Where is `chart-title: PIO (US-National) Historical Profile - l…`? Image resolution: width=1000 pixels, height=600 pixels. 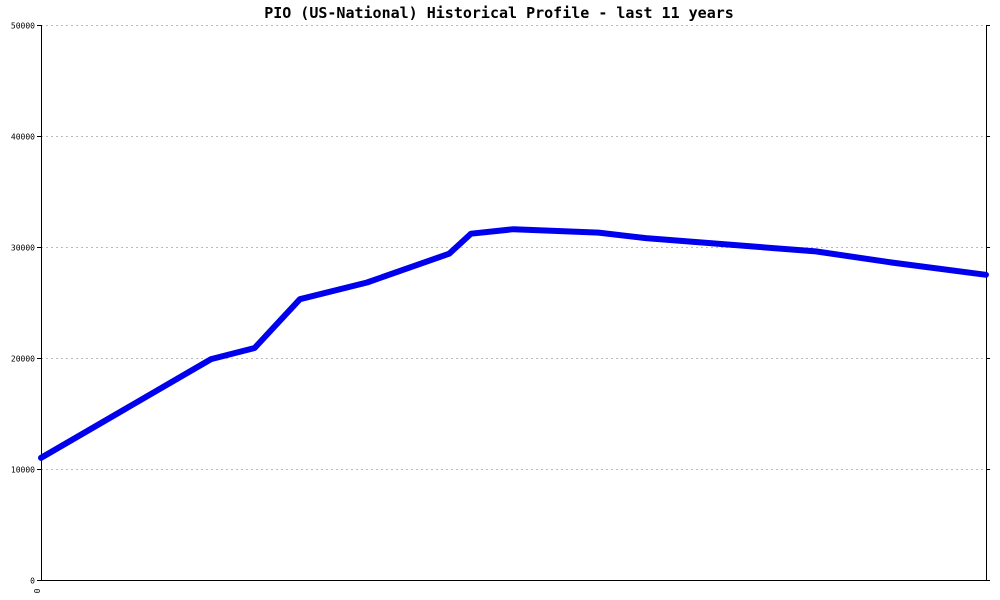
chart-title: PIO (US-National) Historical Profile - l… is located at coordinates (499, 13).